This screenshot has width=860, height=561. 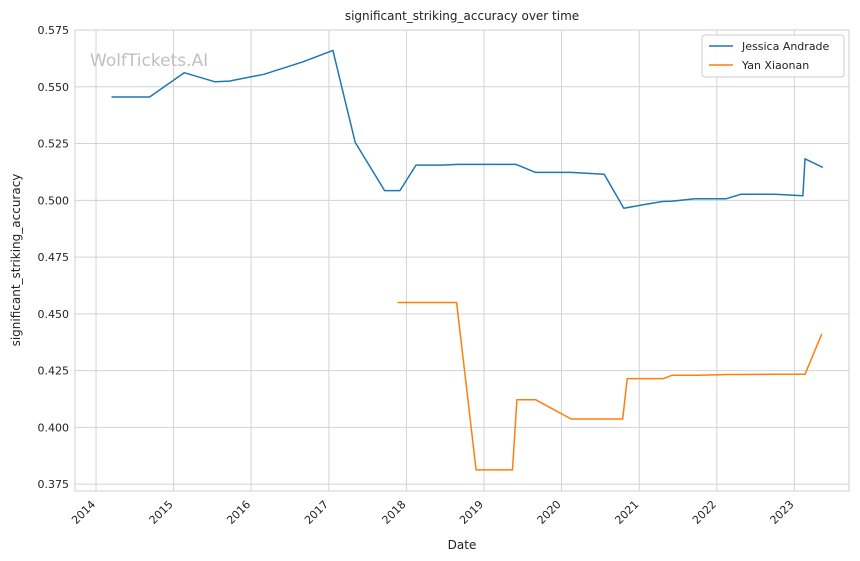 What do you see at coordinates (54, 484) in the screenshot?
I see `y-tick-label: 0.375` at bounding box center [54, 484].